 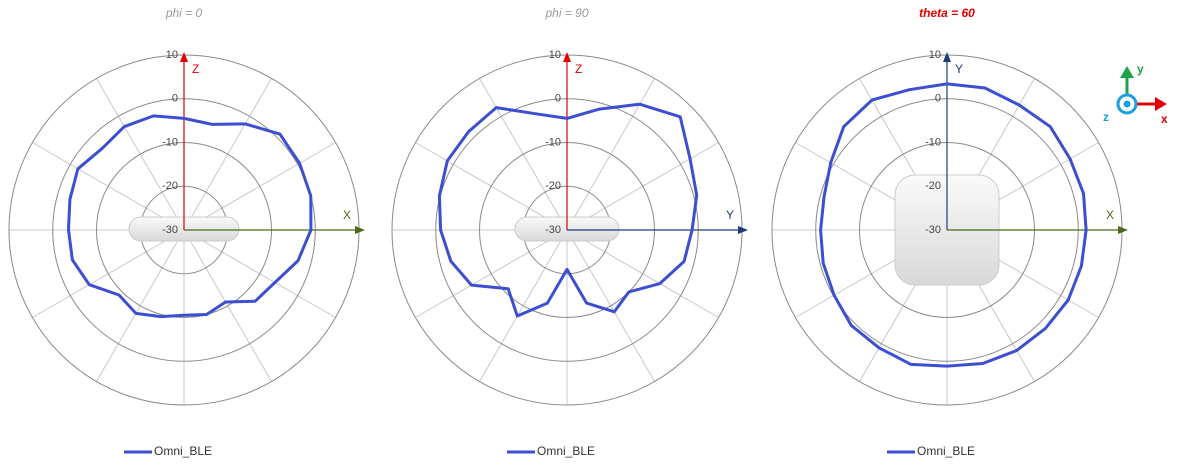 I want to click on triad-x-arrow, so click(x=1161, y=104).